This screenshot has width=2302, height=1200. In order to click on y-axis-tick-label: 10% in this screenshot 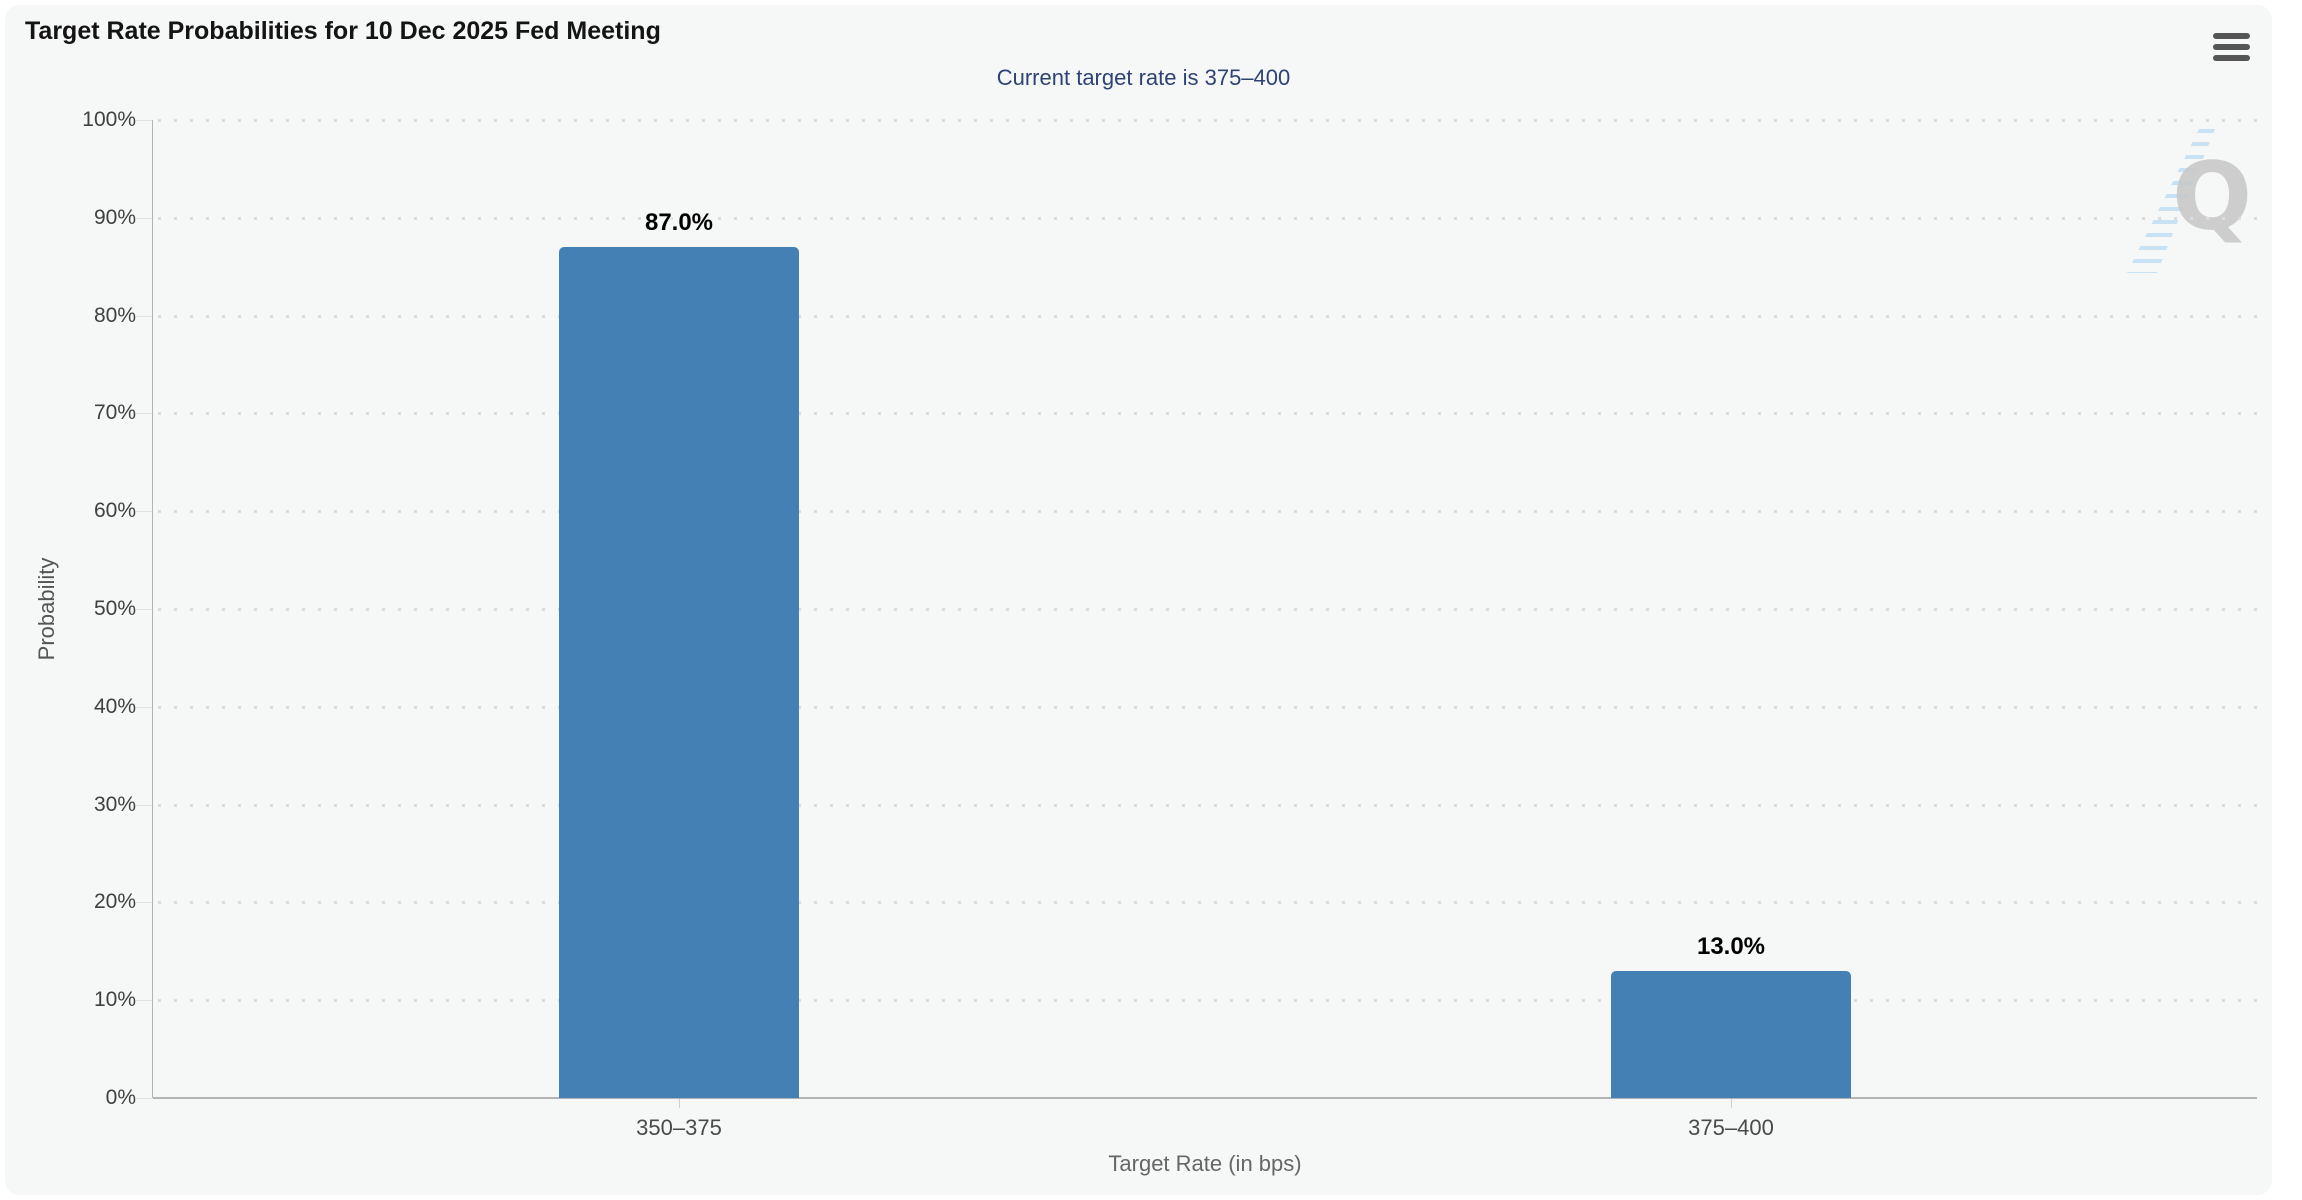, I will do `click(114, 1000)`.